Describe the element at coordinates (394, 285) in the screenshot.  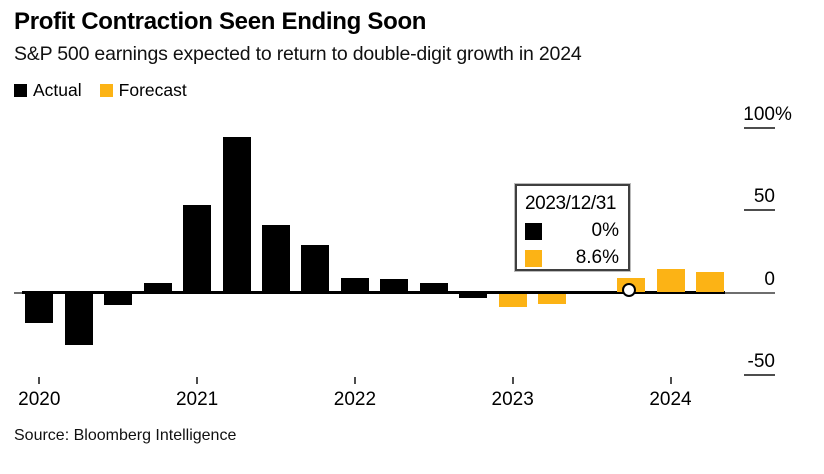
I see `bar-2022-q2` at that location.